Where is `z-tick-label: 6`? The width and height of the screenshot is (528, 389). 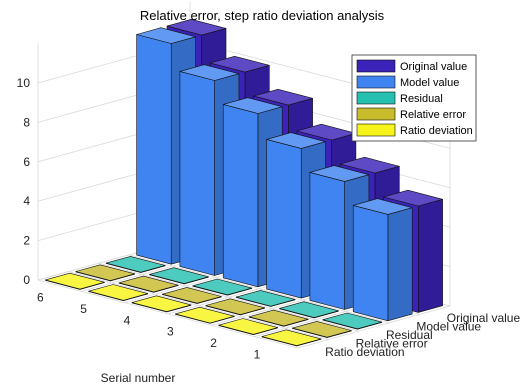 z-tick-label: 6 is located at coordinates (26, 162).